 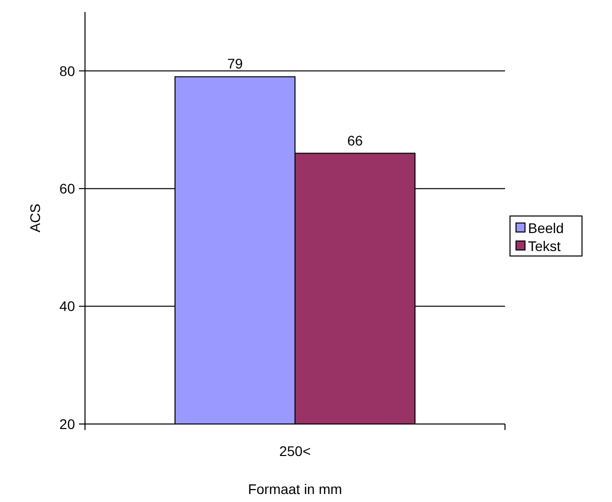 What do you see at coordinates (35, 218) in the screenshot?
I see `y-axis-title: ACS` at bounding box center [35, 218].